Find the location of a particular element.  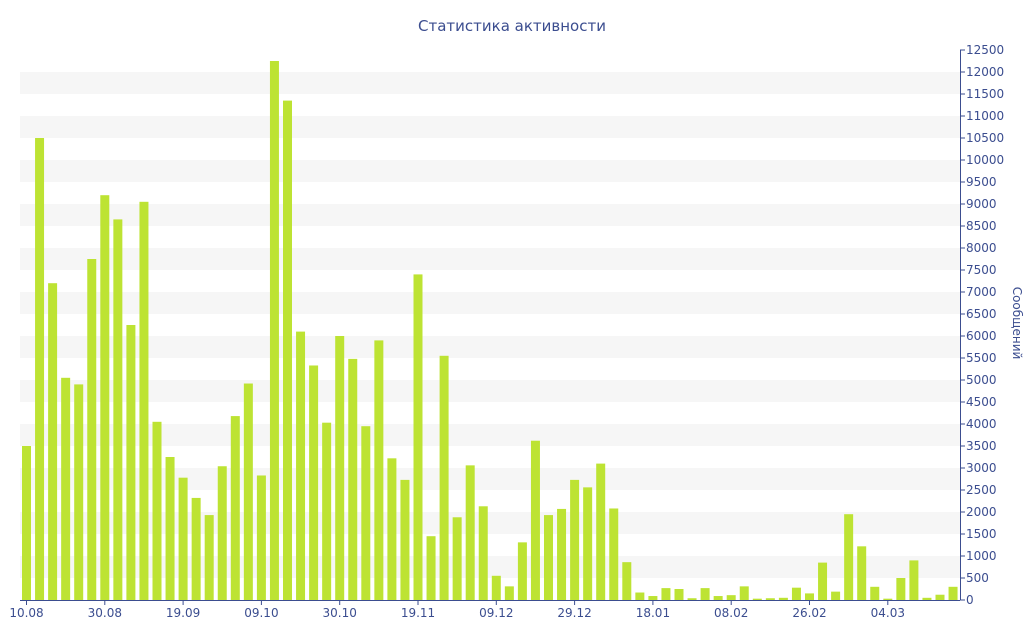

y-tick-label: 4000 is located at coordinates (981, 424).